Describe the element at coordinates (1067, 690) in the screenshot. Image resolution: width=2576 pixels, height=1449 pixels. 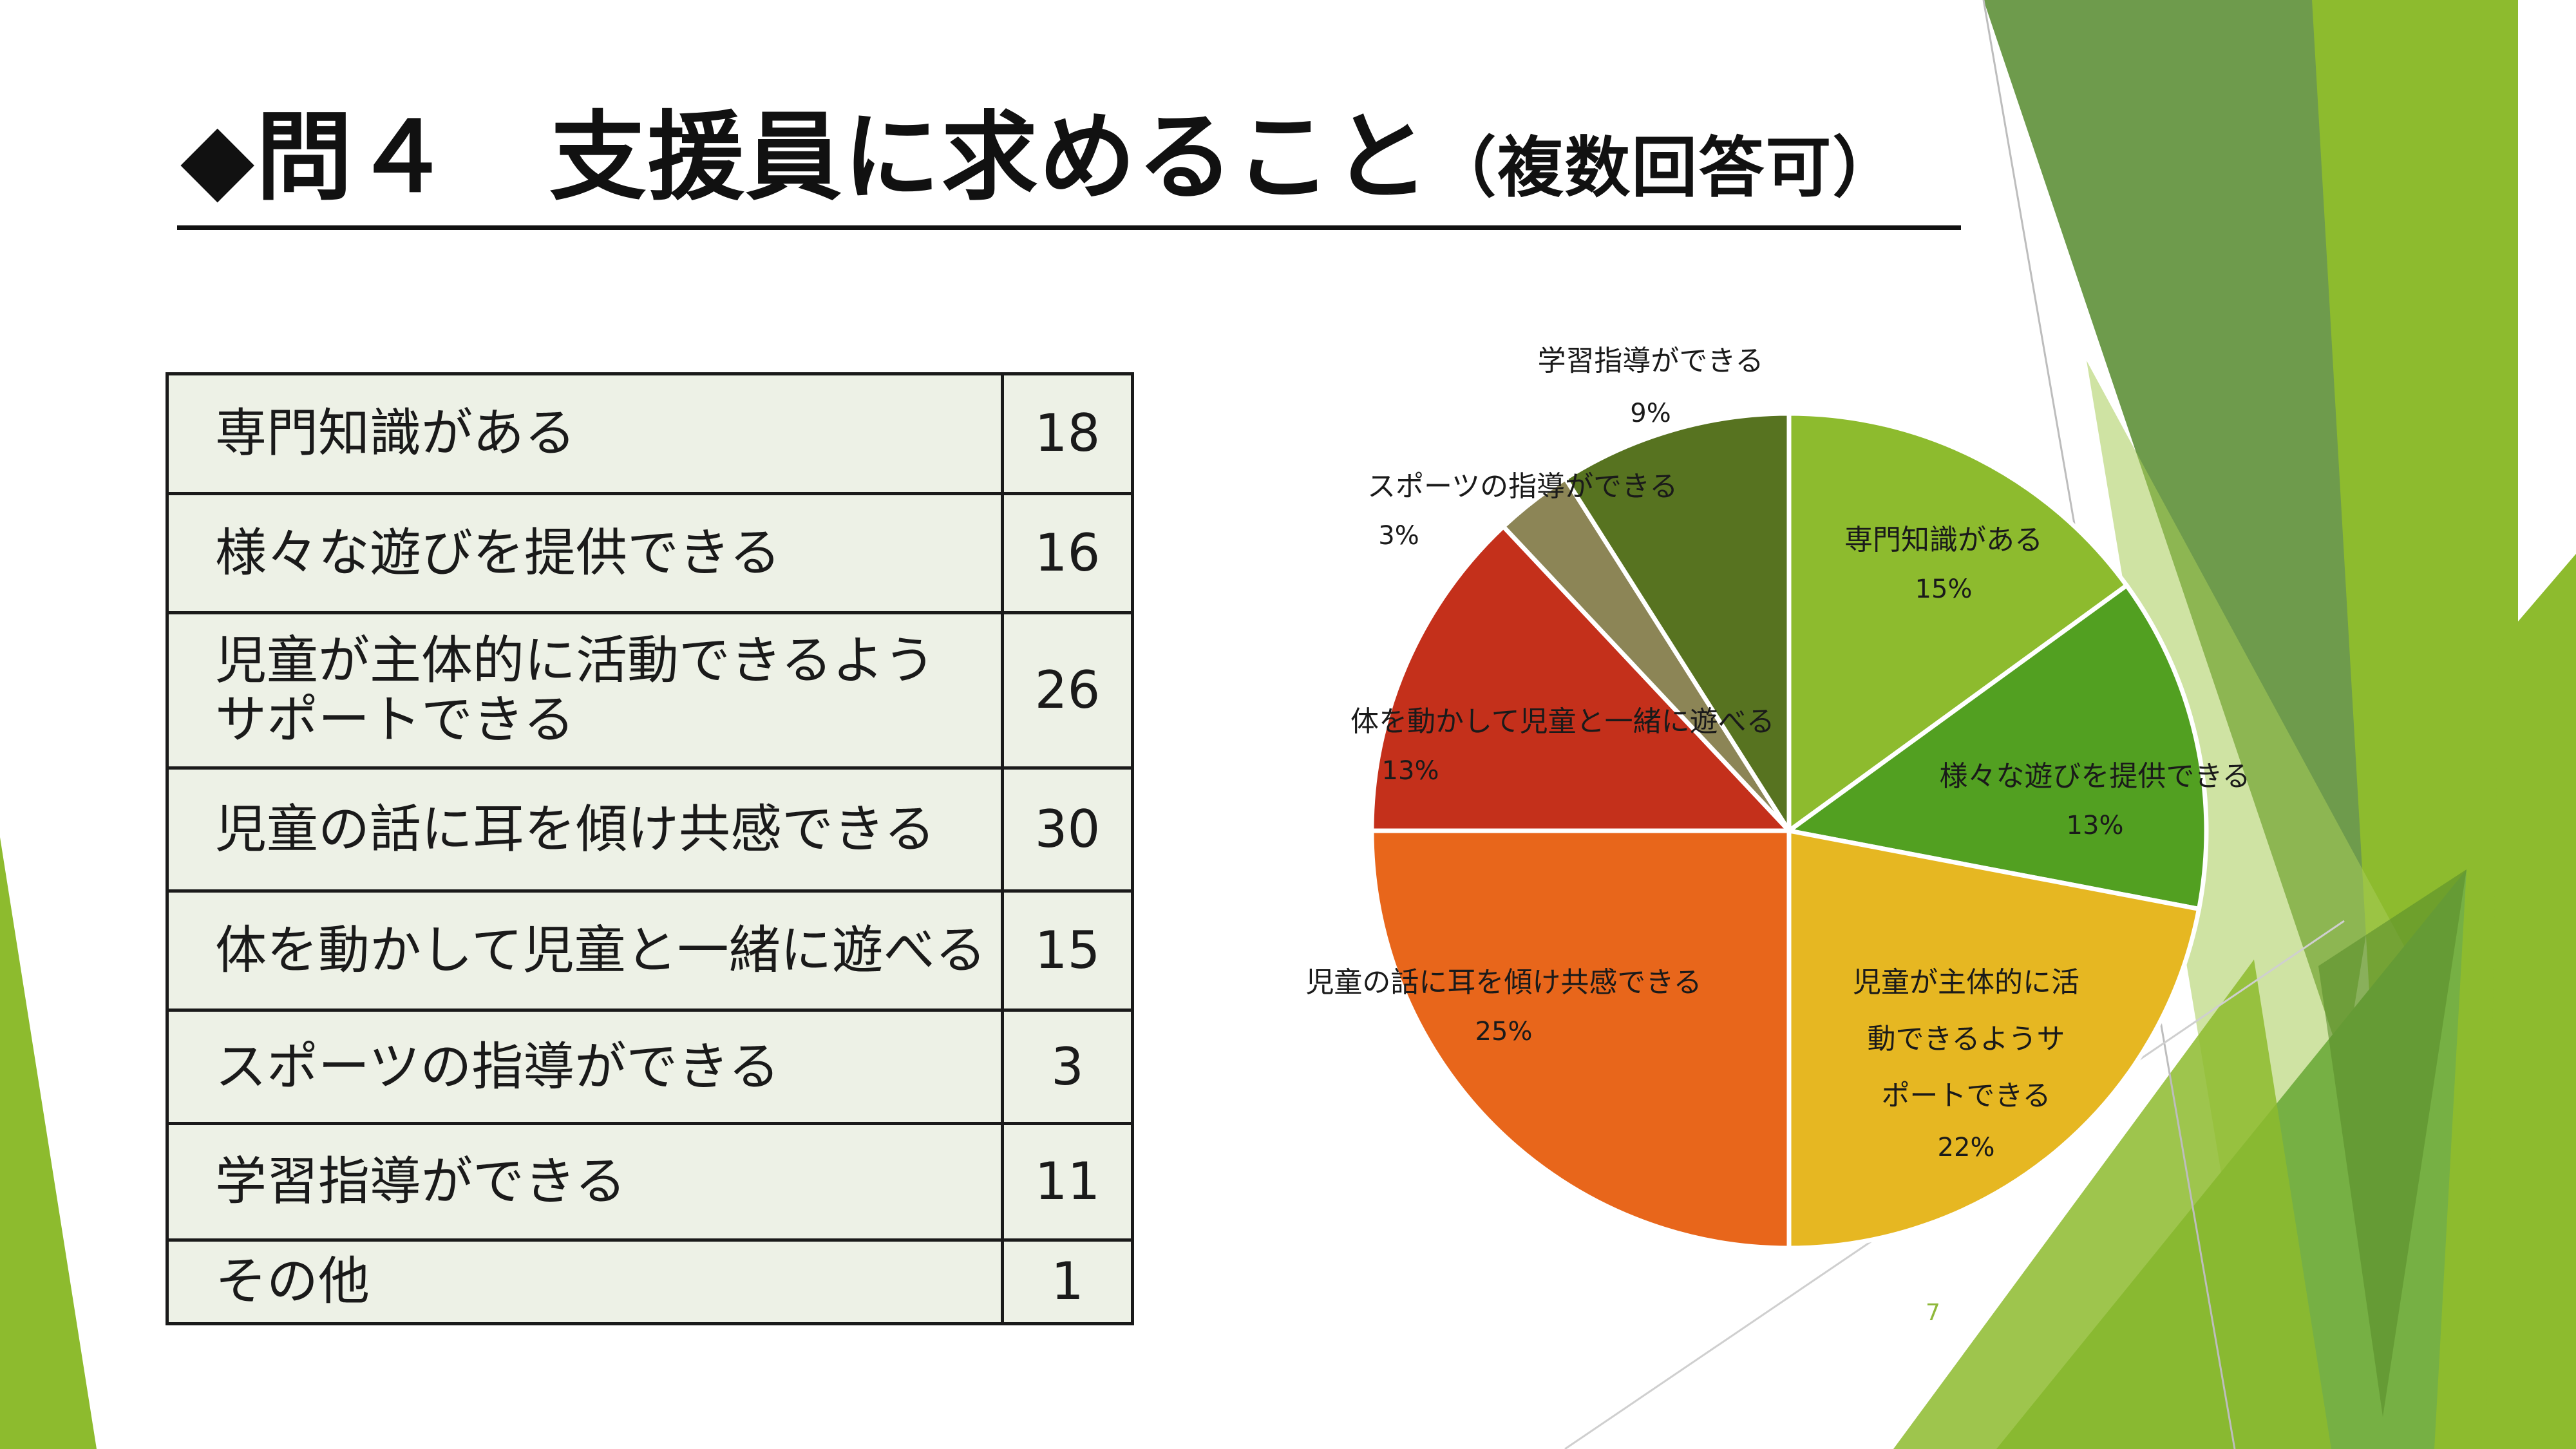
I see `row-count: 26` at that location.